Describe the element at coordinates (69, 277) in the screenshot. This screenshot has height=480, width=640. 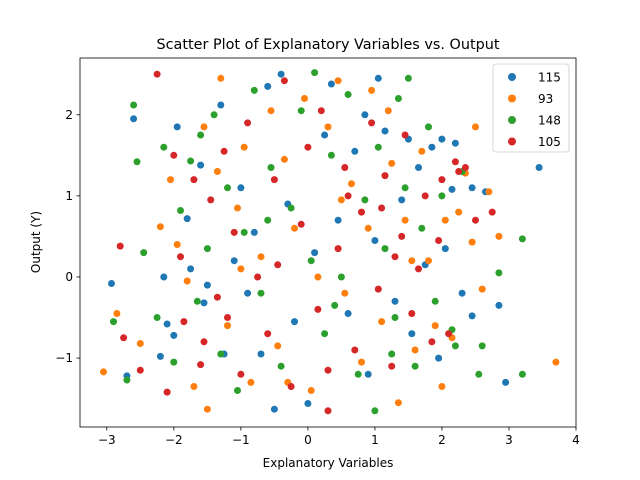
I see `y-tick-label: 0` at that location.